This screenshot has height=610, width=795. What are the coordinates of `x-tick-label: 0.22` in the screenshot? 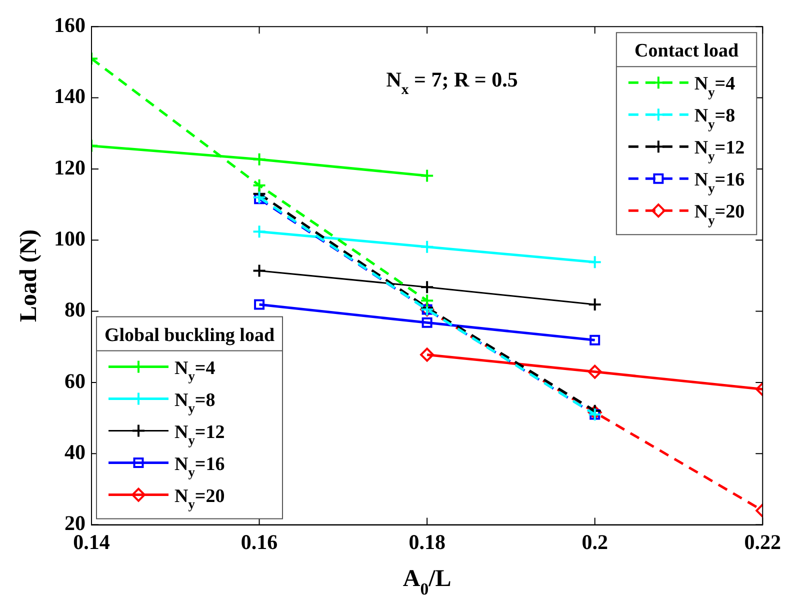 It's located at (762, 542).